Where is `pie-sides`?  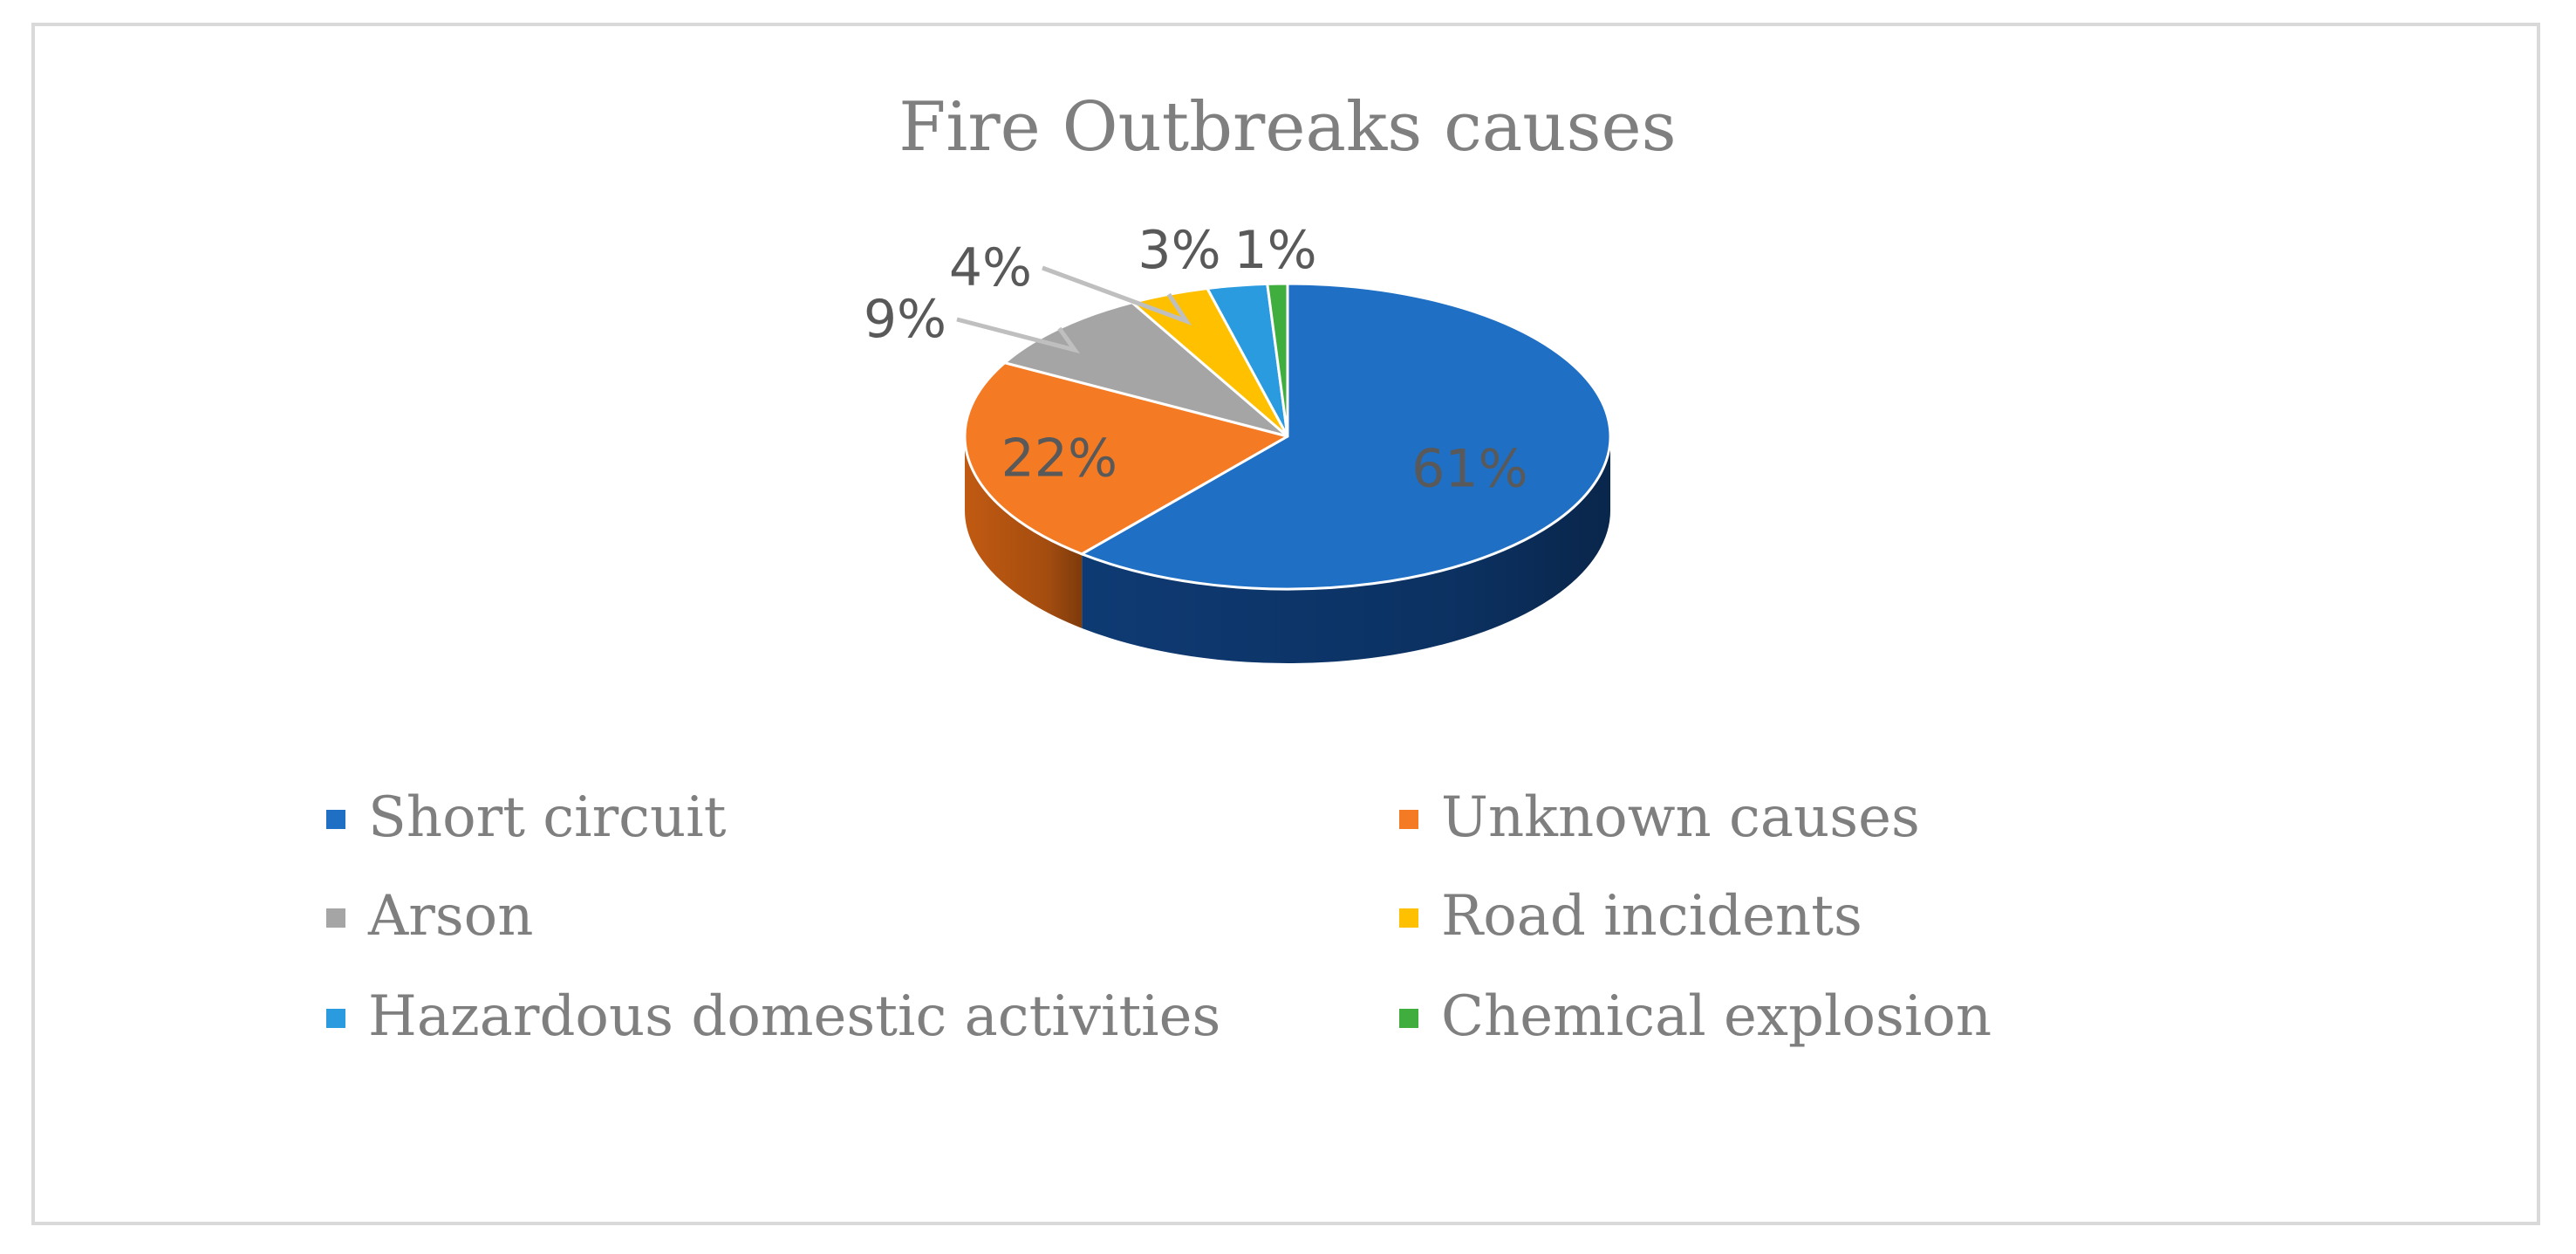
pie-sides is located at coordinates (1287, 549).